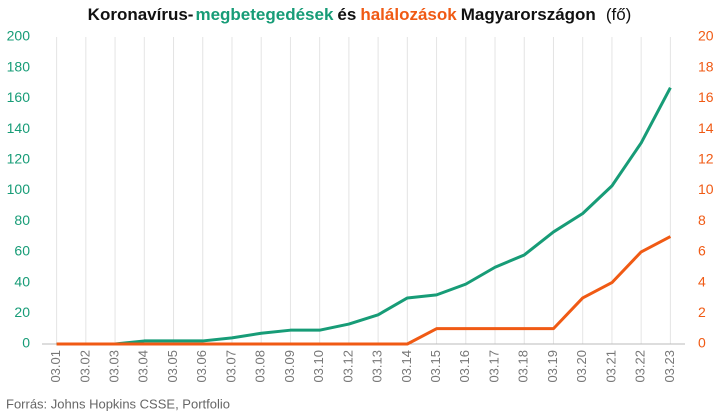  I want to click on x-tick-label: 03.06, so click(201, 366).